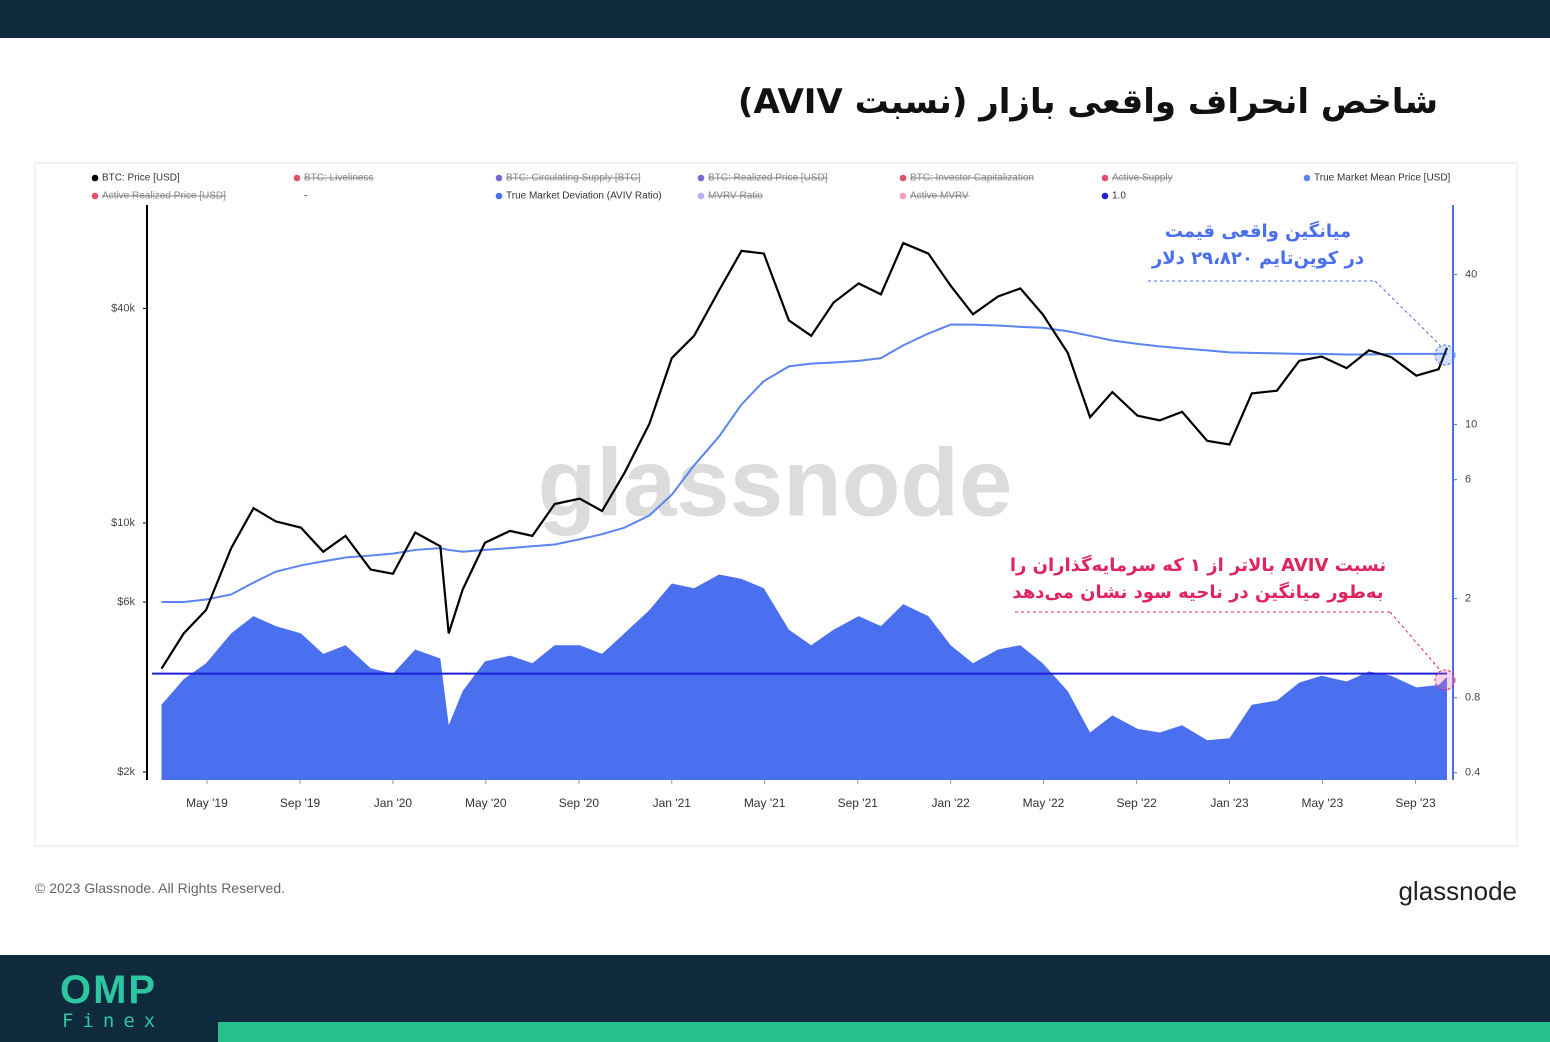 This screenshot has height=1042, width=1550. Describe the element at coordinates (1472, 773) in the screenshot. I see `y2-tick-label: 0.4` at that location.